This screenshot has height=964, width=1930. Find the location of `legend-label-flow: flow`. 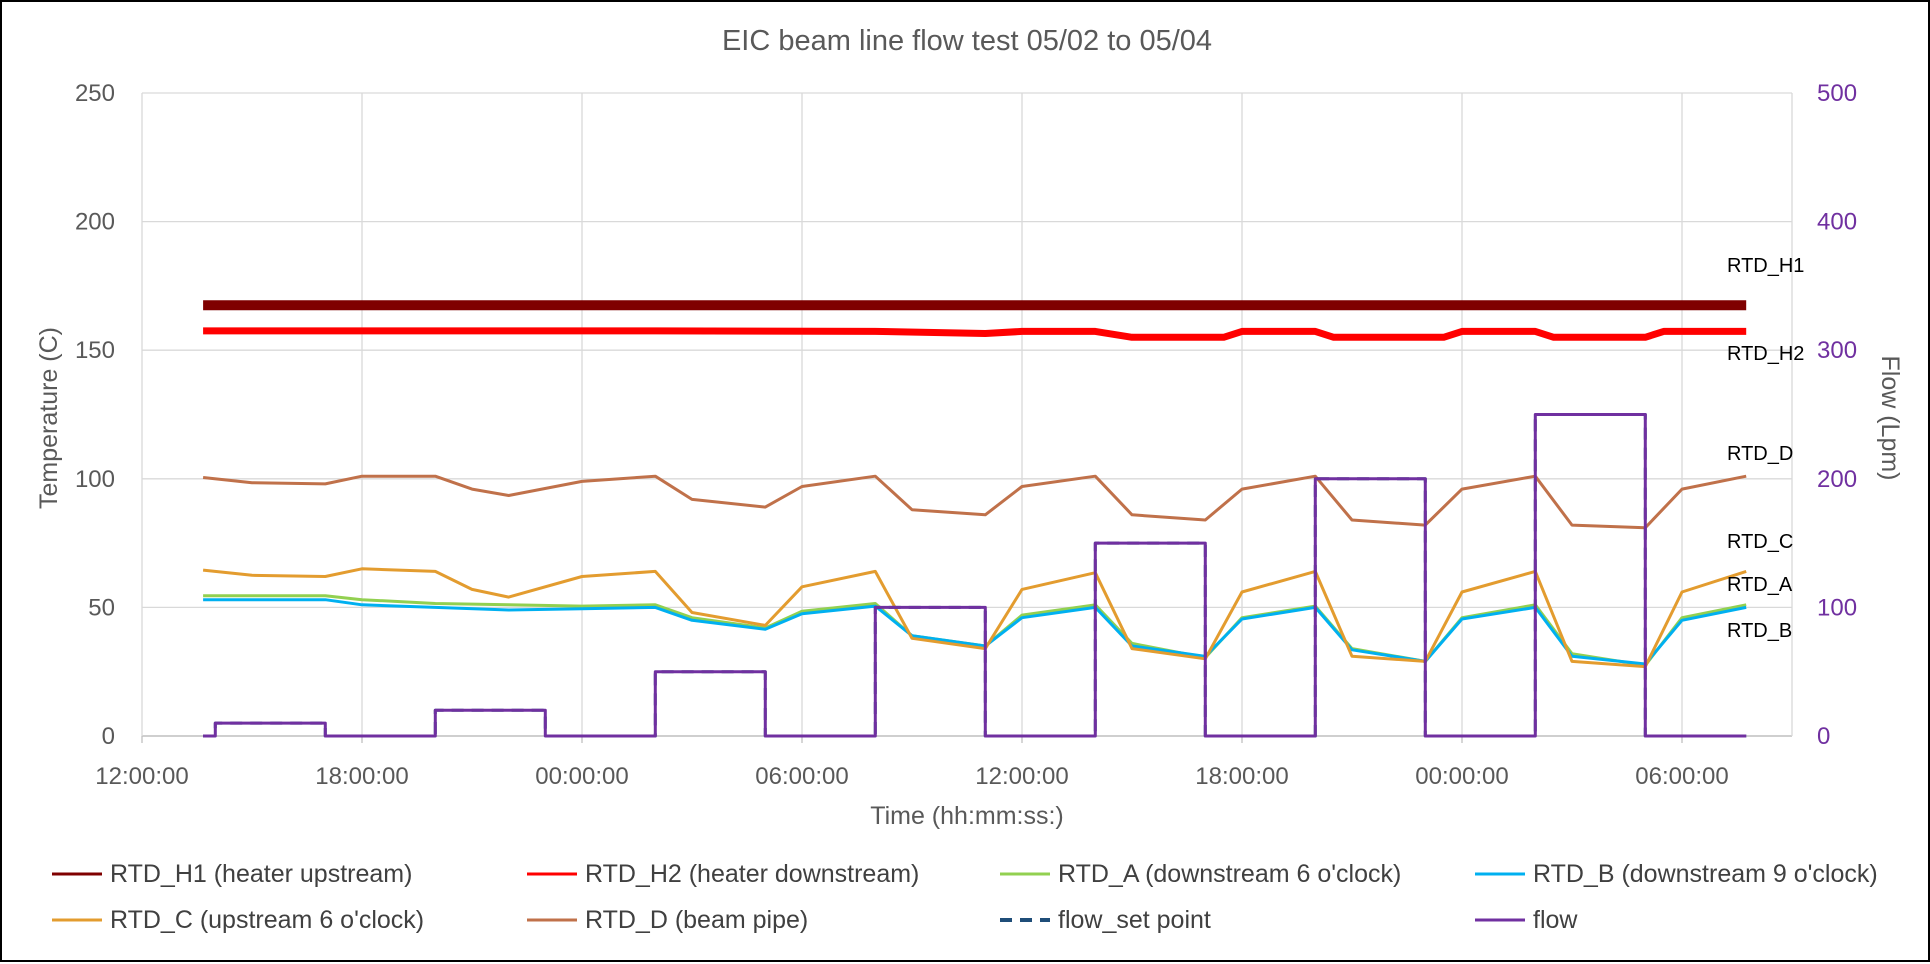

legend-label-flow: flow is located at coordinates (1555, 920).